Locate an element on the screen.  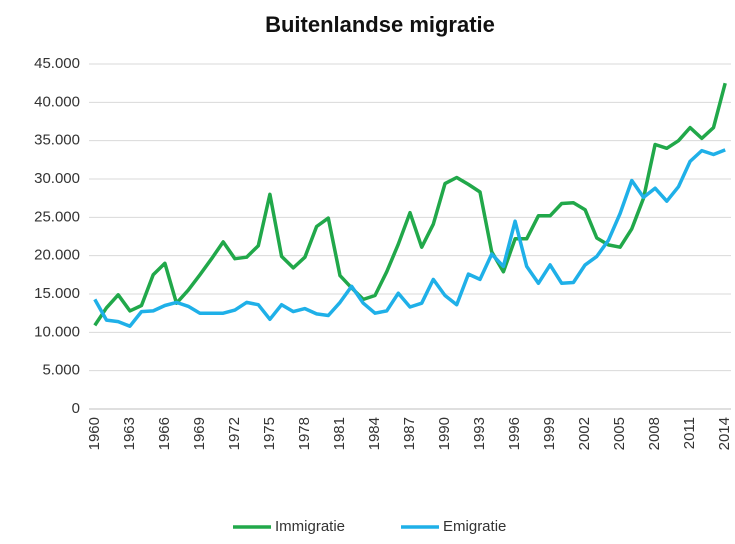
y-tick-label: 40.000 is located at coordinates (57, 101).